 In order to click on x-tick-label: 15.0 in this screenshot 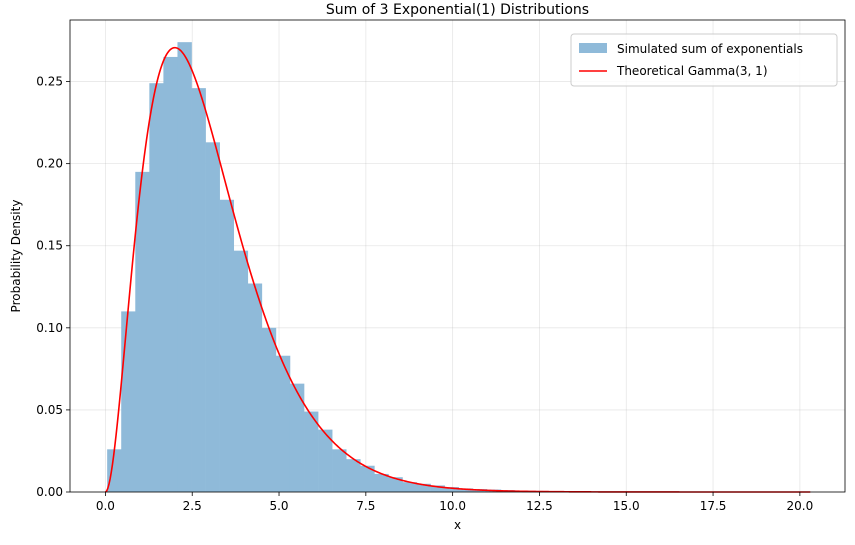, I will do `click(626, 506)`.